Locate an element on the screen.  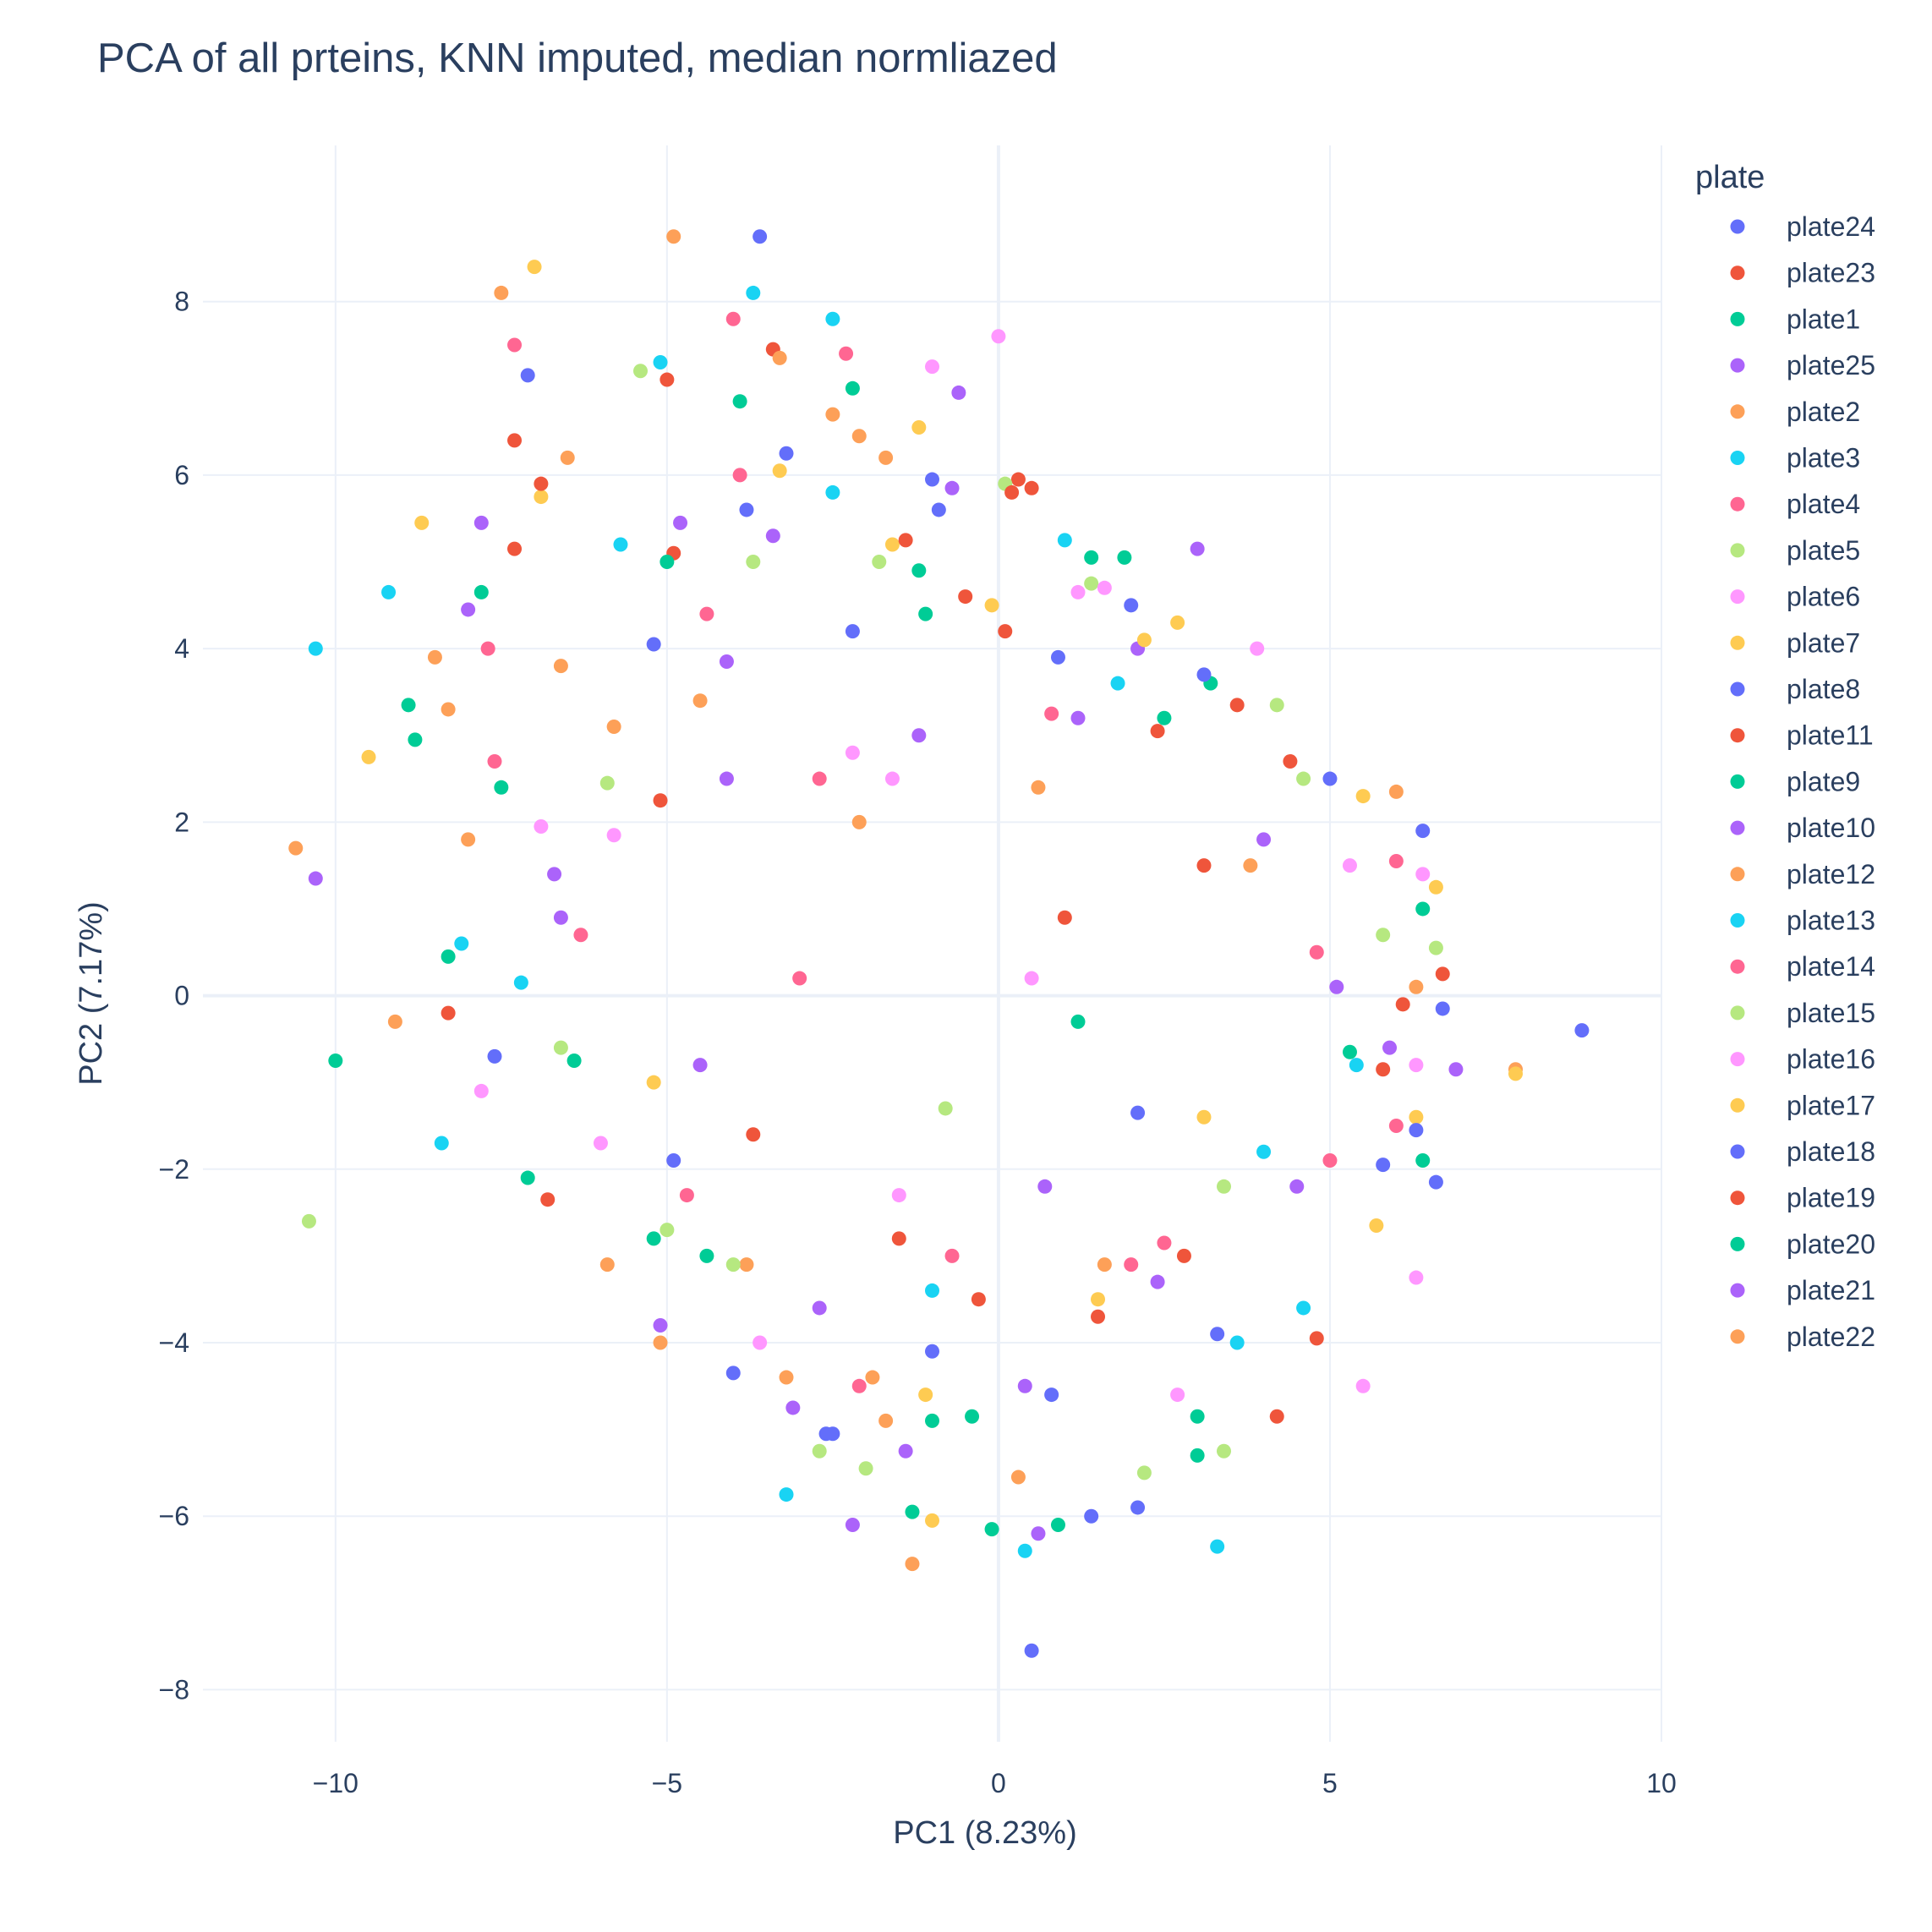
legend-item-plate10: plate10 is located at coordinates (1802, 828).